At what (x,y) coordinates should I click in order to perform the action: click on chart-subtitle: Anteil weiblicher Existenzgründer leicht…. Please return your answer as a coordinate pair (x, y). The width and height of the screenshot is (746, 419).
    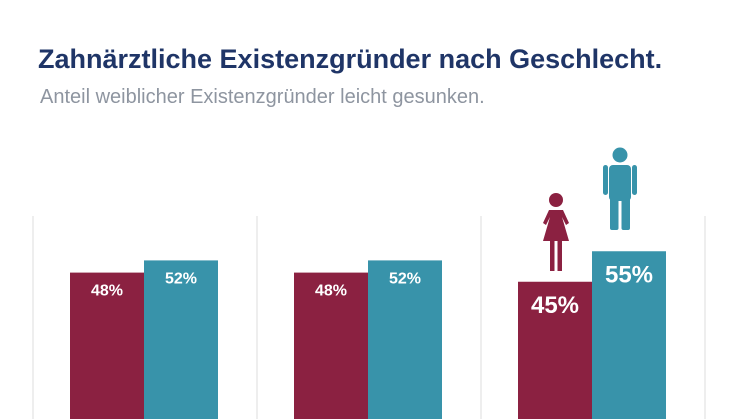
    Looking at the image, I should click on (262, 97).